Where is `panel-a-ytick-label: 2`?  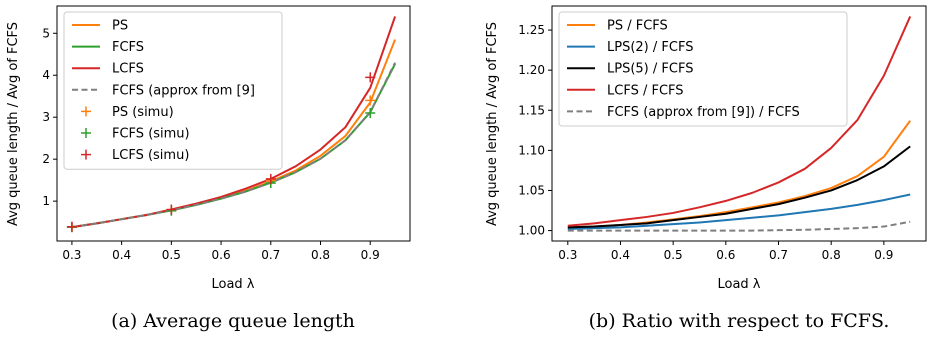
panel-a-ytick-label: 2 is located at coordinates (46, 159).